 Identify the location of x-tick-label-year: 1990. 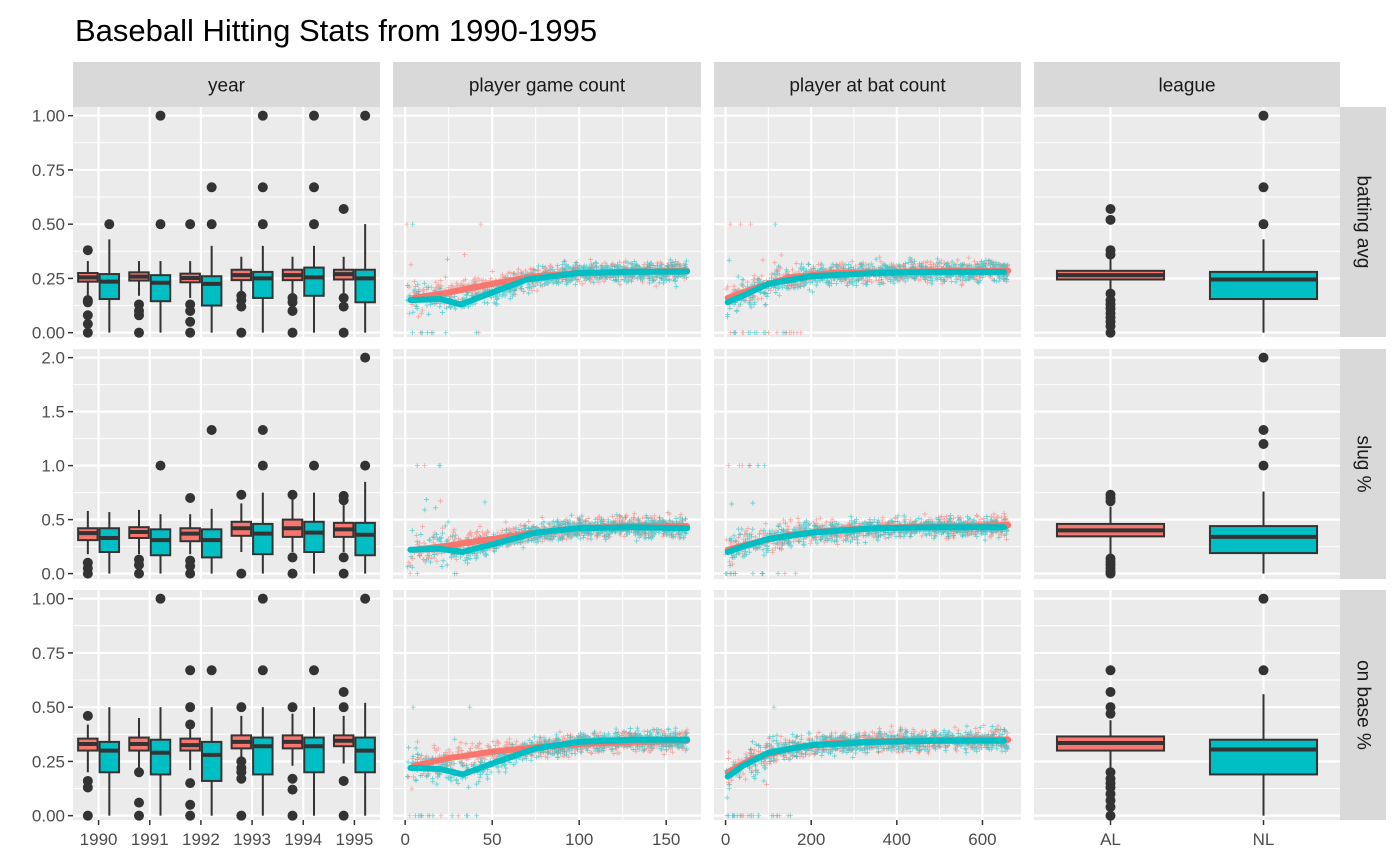
(99, 839).